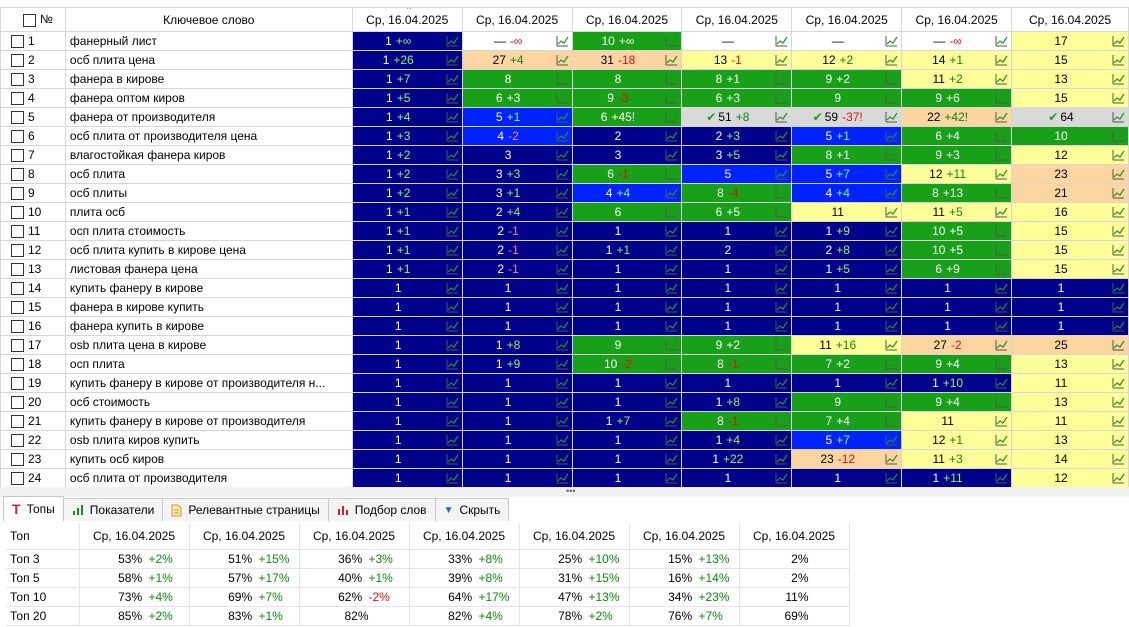 The image size is (1129, 627). Describe the element at coordinates (564, 326) in the screenshot. I see `table-row: 16 фанера купить в кирове 1 1 1 1 1 1 1` at that location.